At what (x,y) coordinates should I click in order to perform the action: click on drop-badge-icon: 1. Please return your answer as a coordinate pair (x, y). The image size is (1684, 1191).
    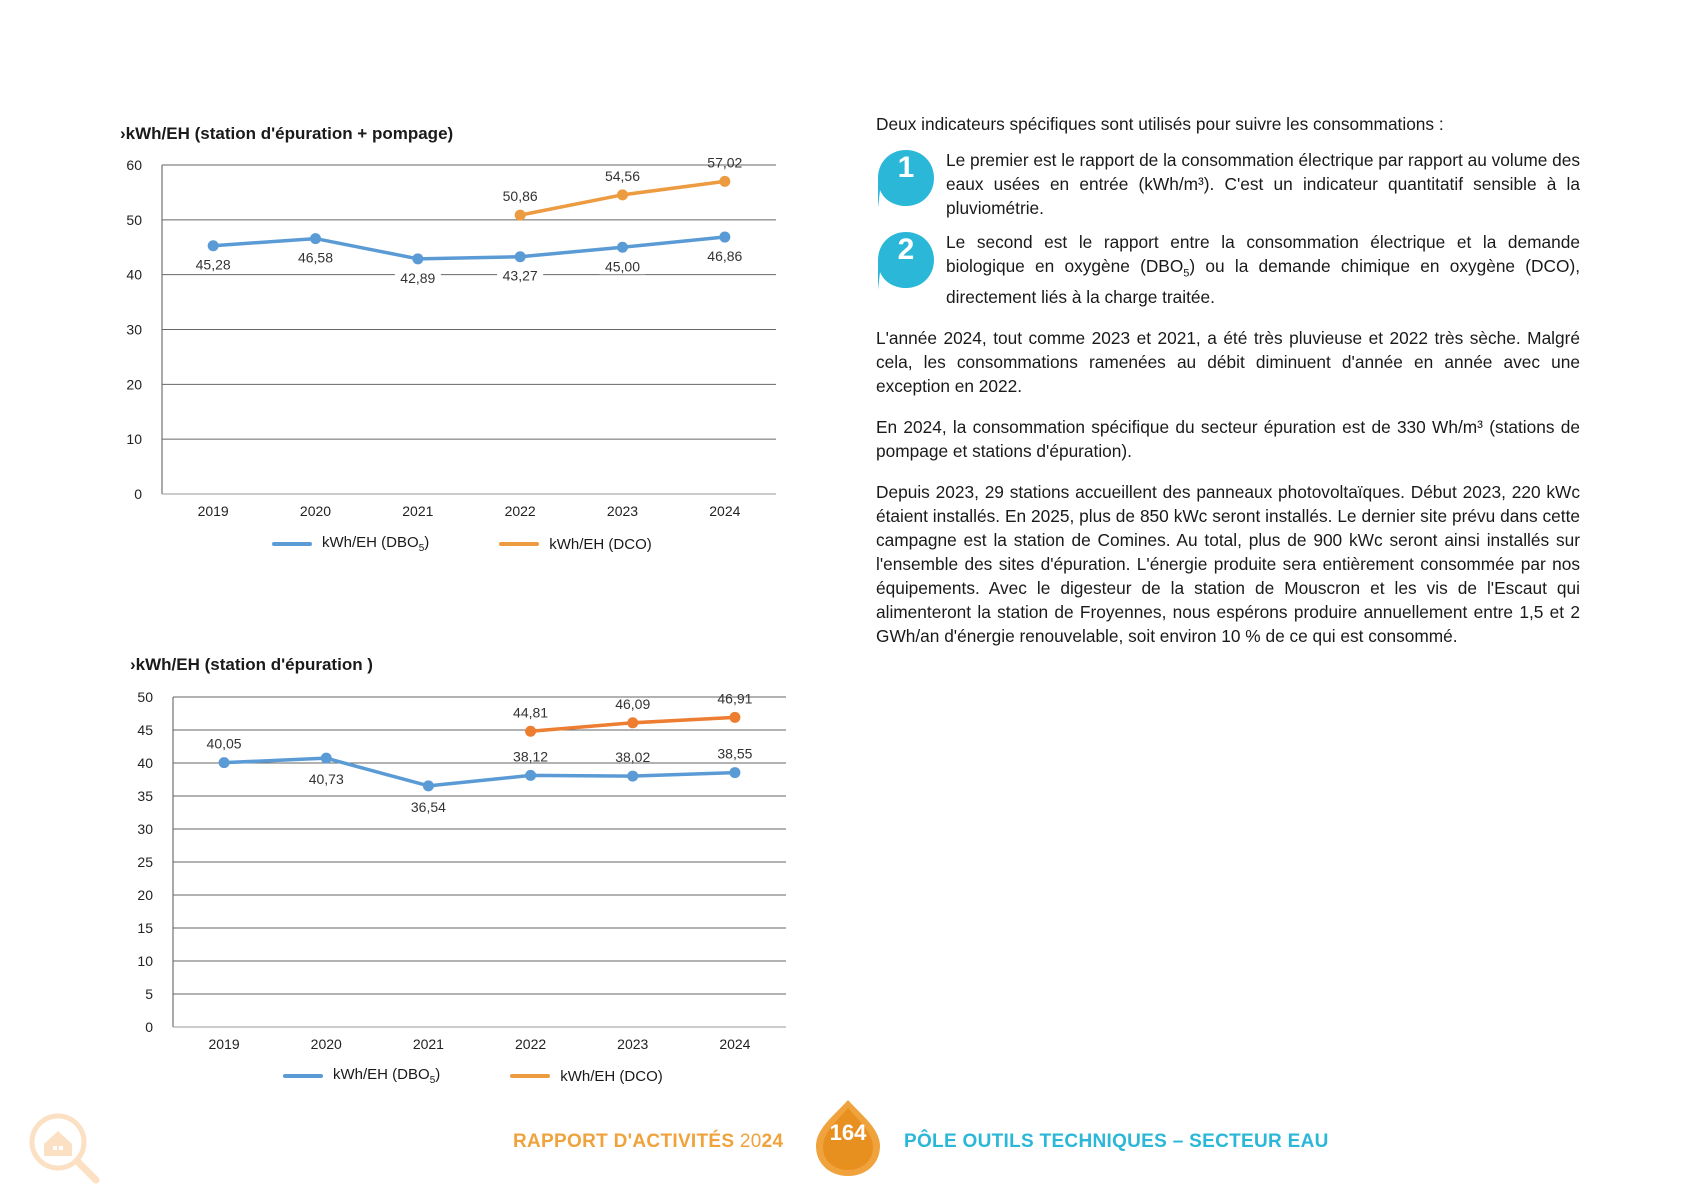
    Looking at the image, I should click on (906, 179).